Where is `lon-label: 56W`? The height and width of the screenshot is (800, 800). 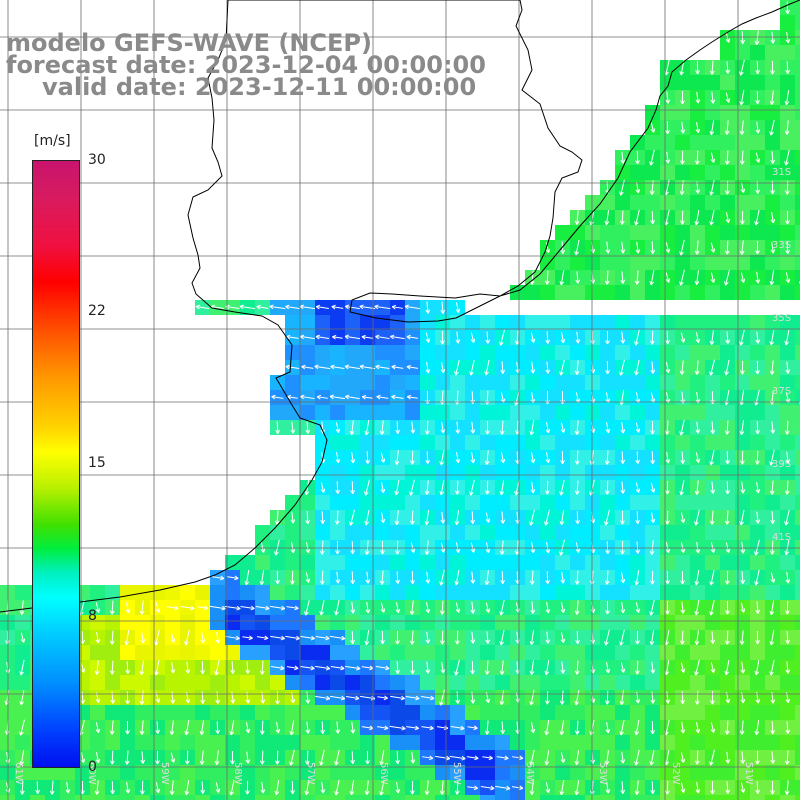
lon-label: 56W is located at coordinates (383, 773).